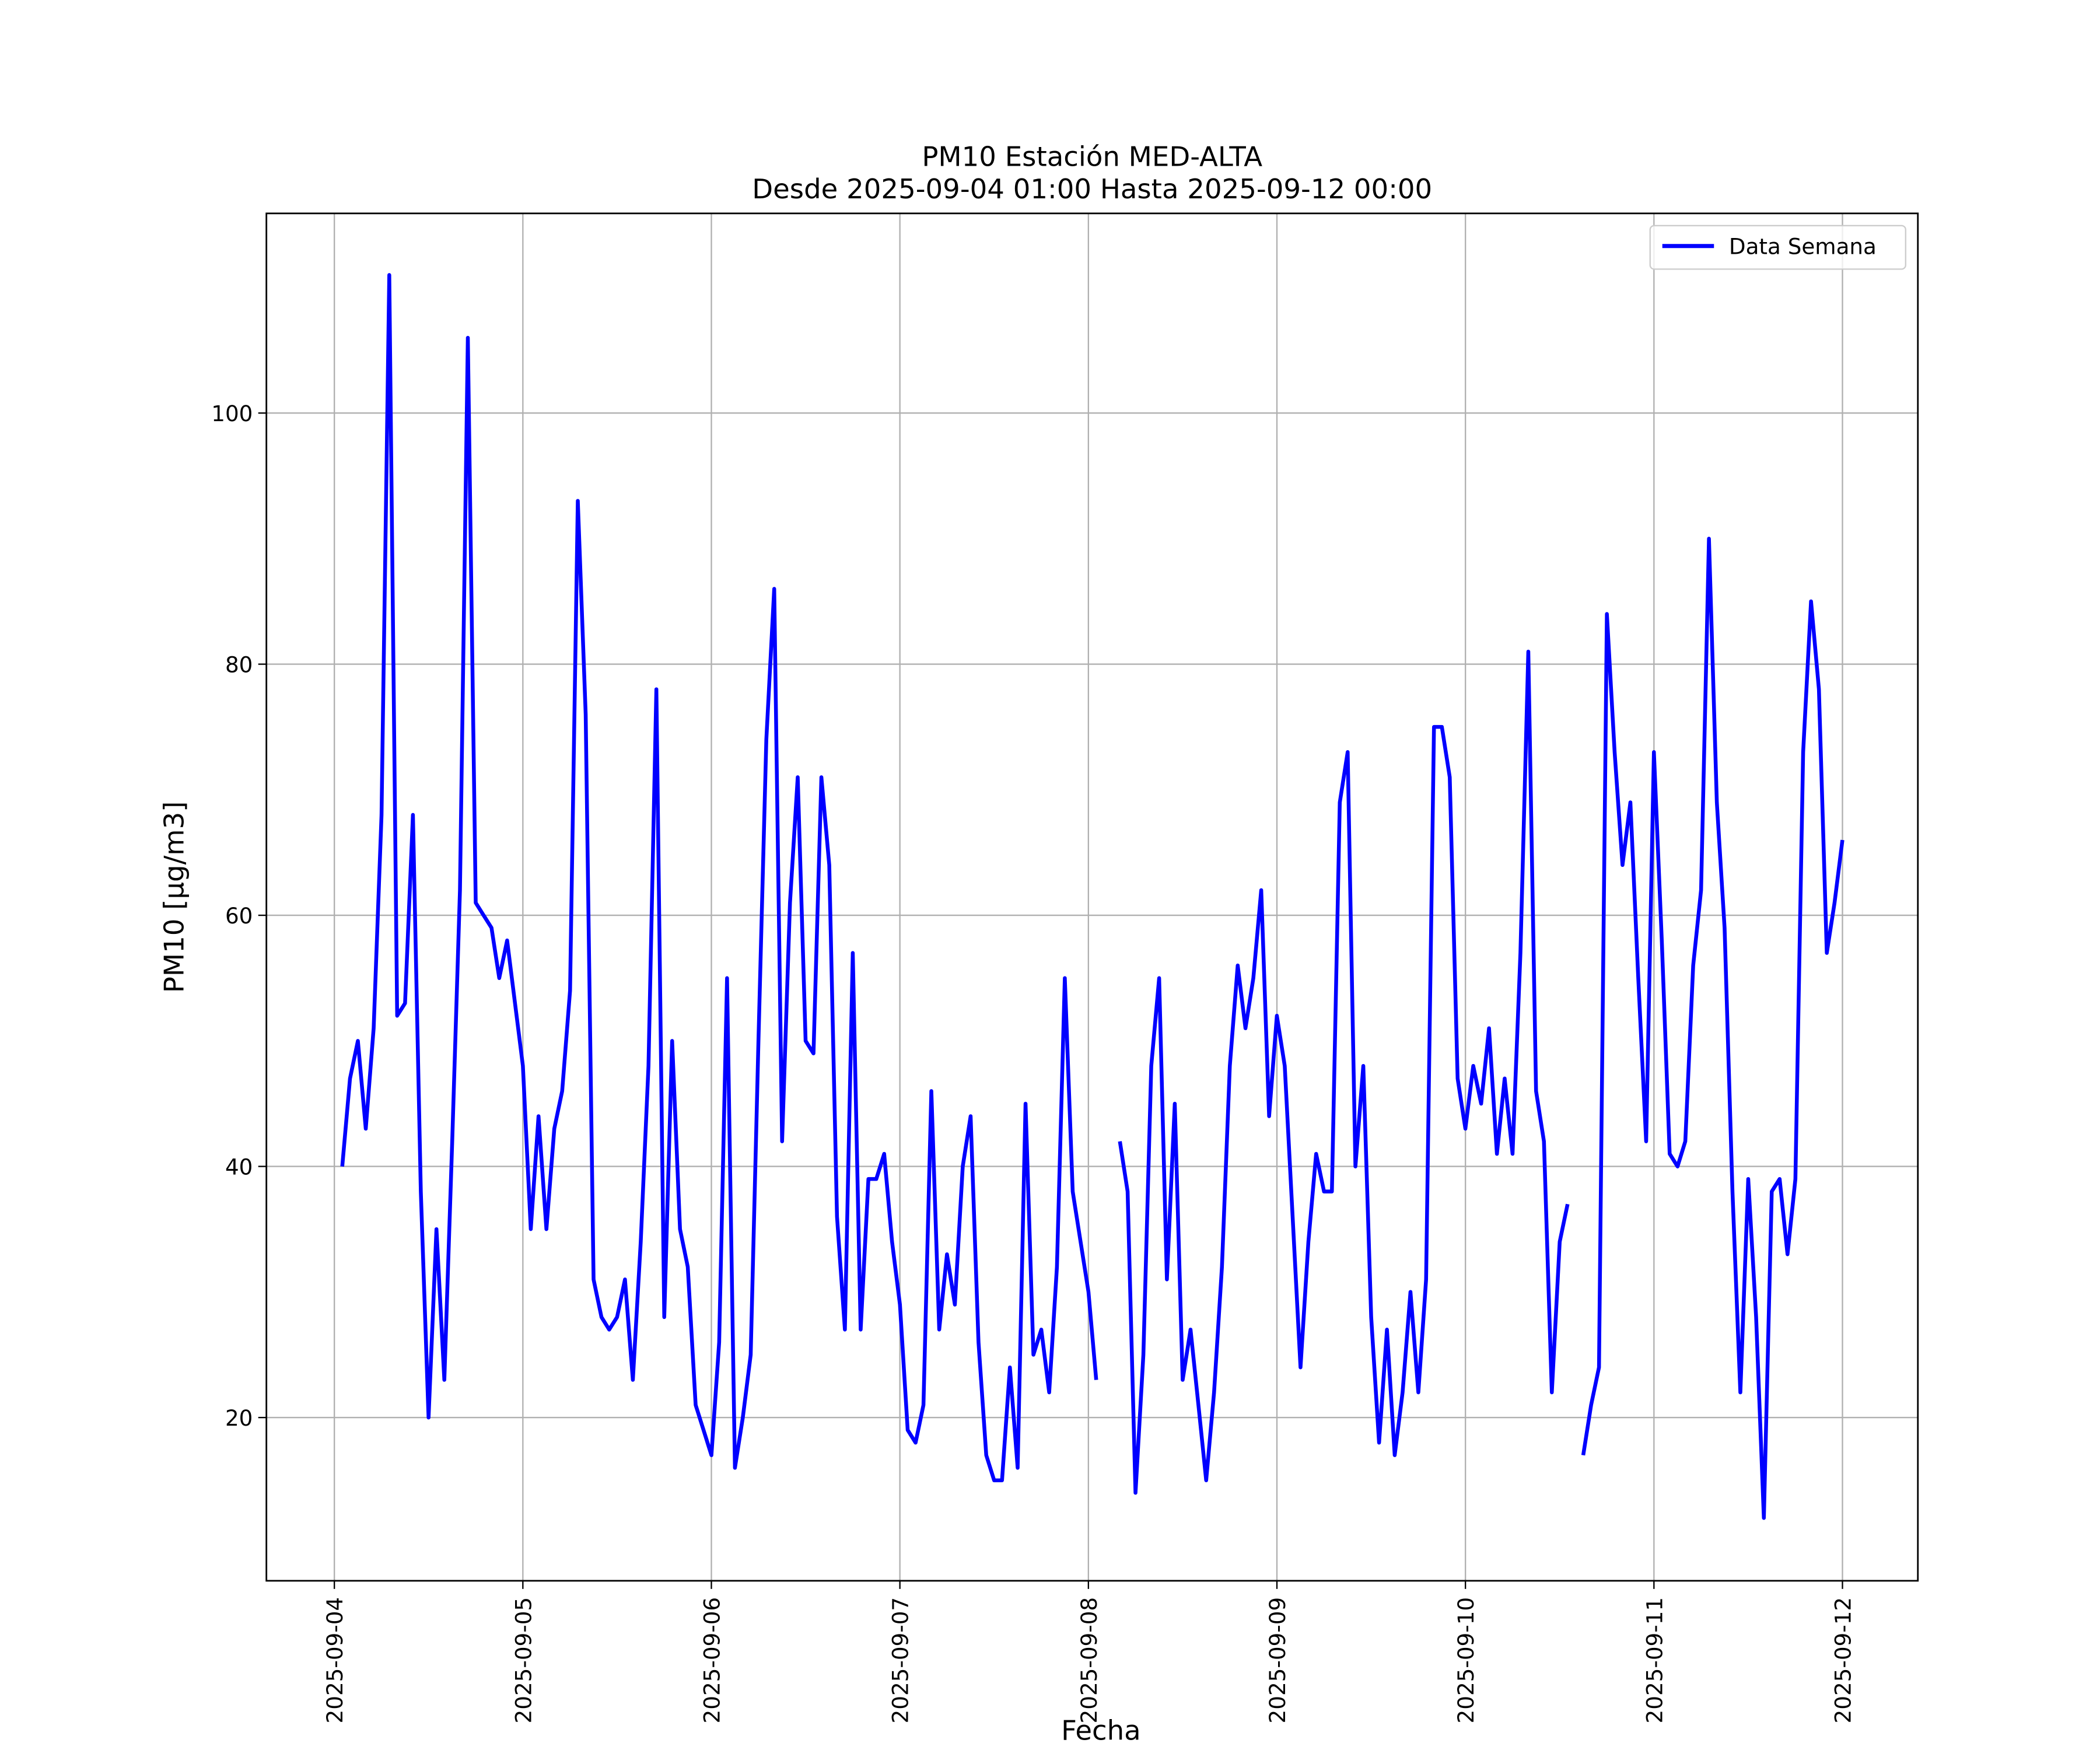 This screenshot has width=2100, height=1750. Describe the element at coordinates (239, 1167) in the screenshot. I see `y-tick-label: 40` at that location.